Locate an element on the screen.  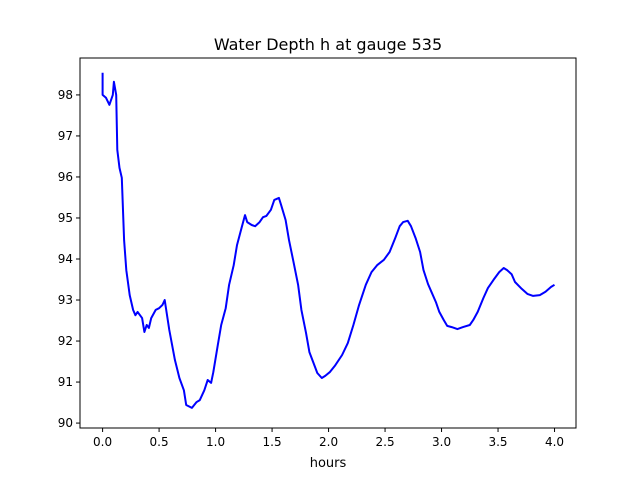
y-tick-label: 92 is located at coordinates (65, 341).